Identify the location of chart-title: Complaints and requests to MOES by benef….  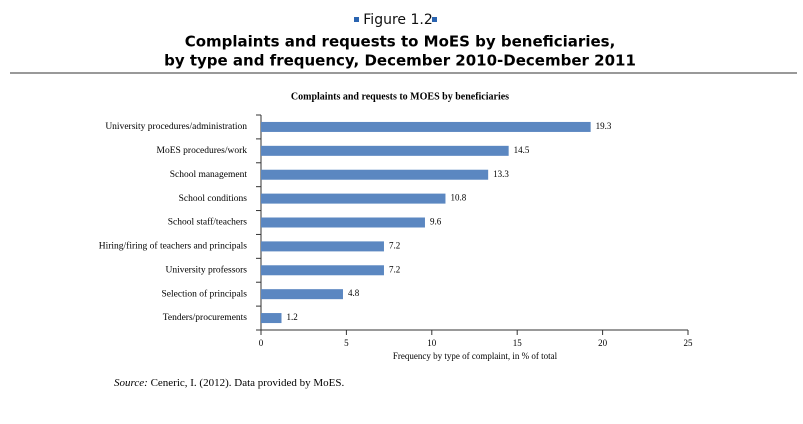
(400, 96).